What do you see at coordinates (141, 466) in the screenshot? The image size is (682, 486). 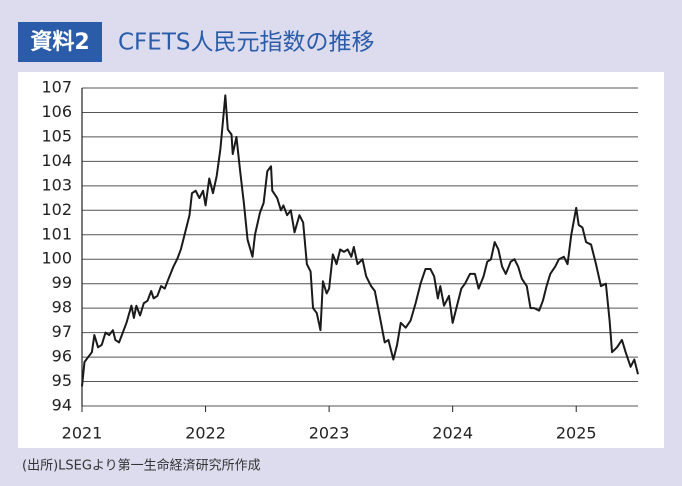 I see `source: (出所)LSEGより第一生命経済研究所作成` at bounding box center [141, 466].